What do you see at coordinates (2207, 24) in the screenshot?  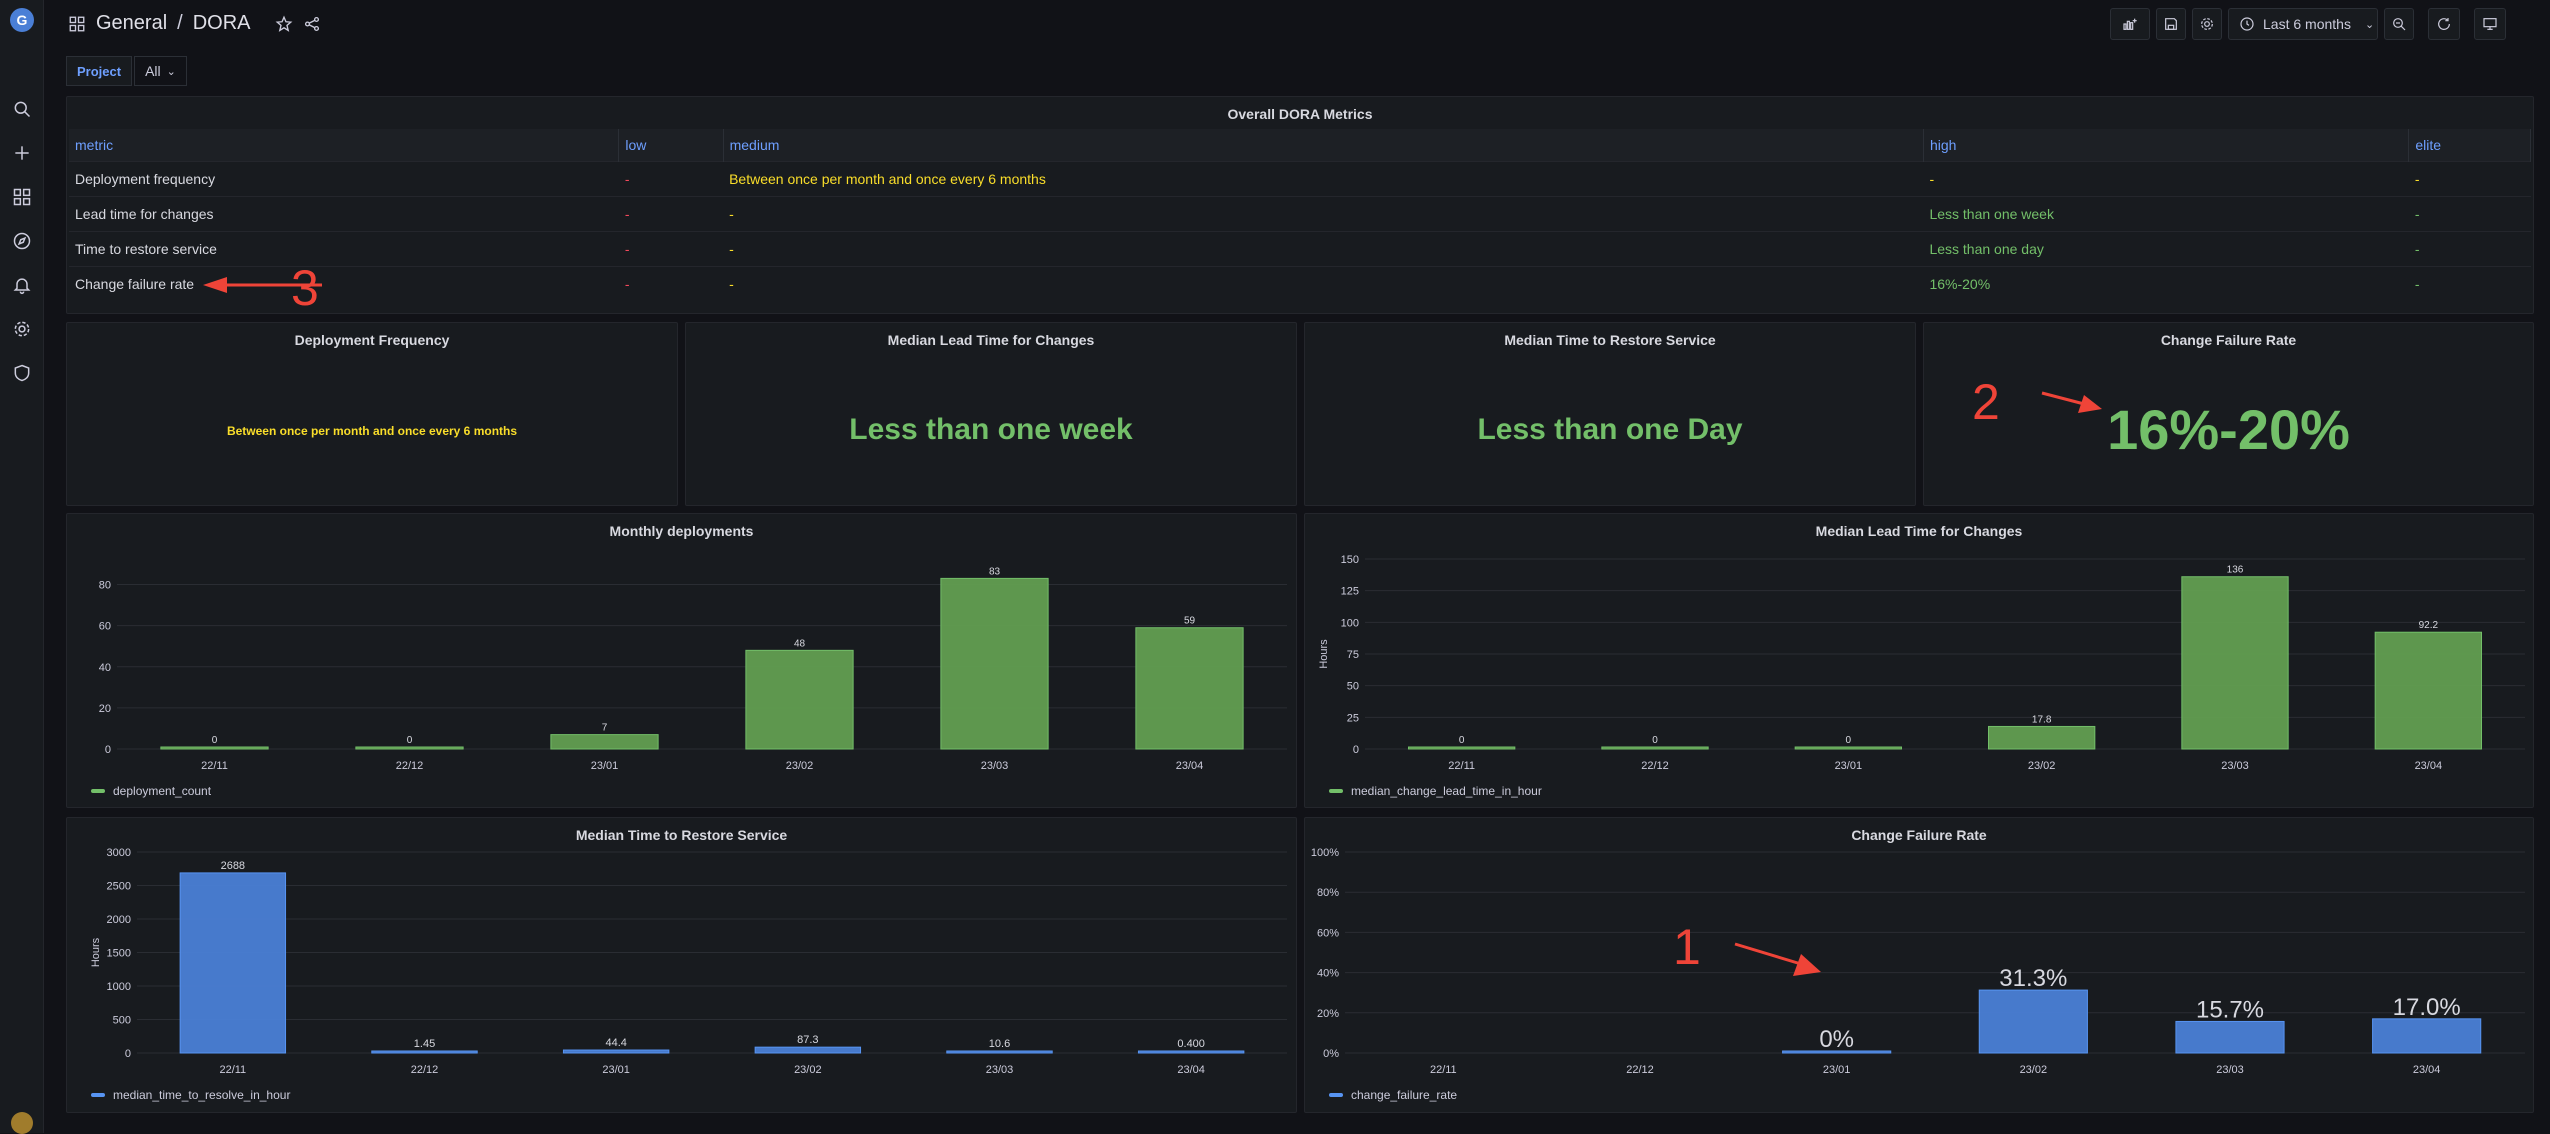 I see `settings-button` at bounding box center [2207, 24].